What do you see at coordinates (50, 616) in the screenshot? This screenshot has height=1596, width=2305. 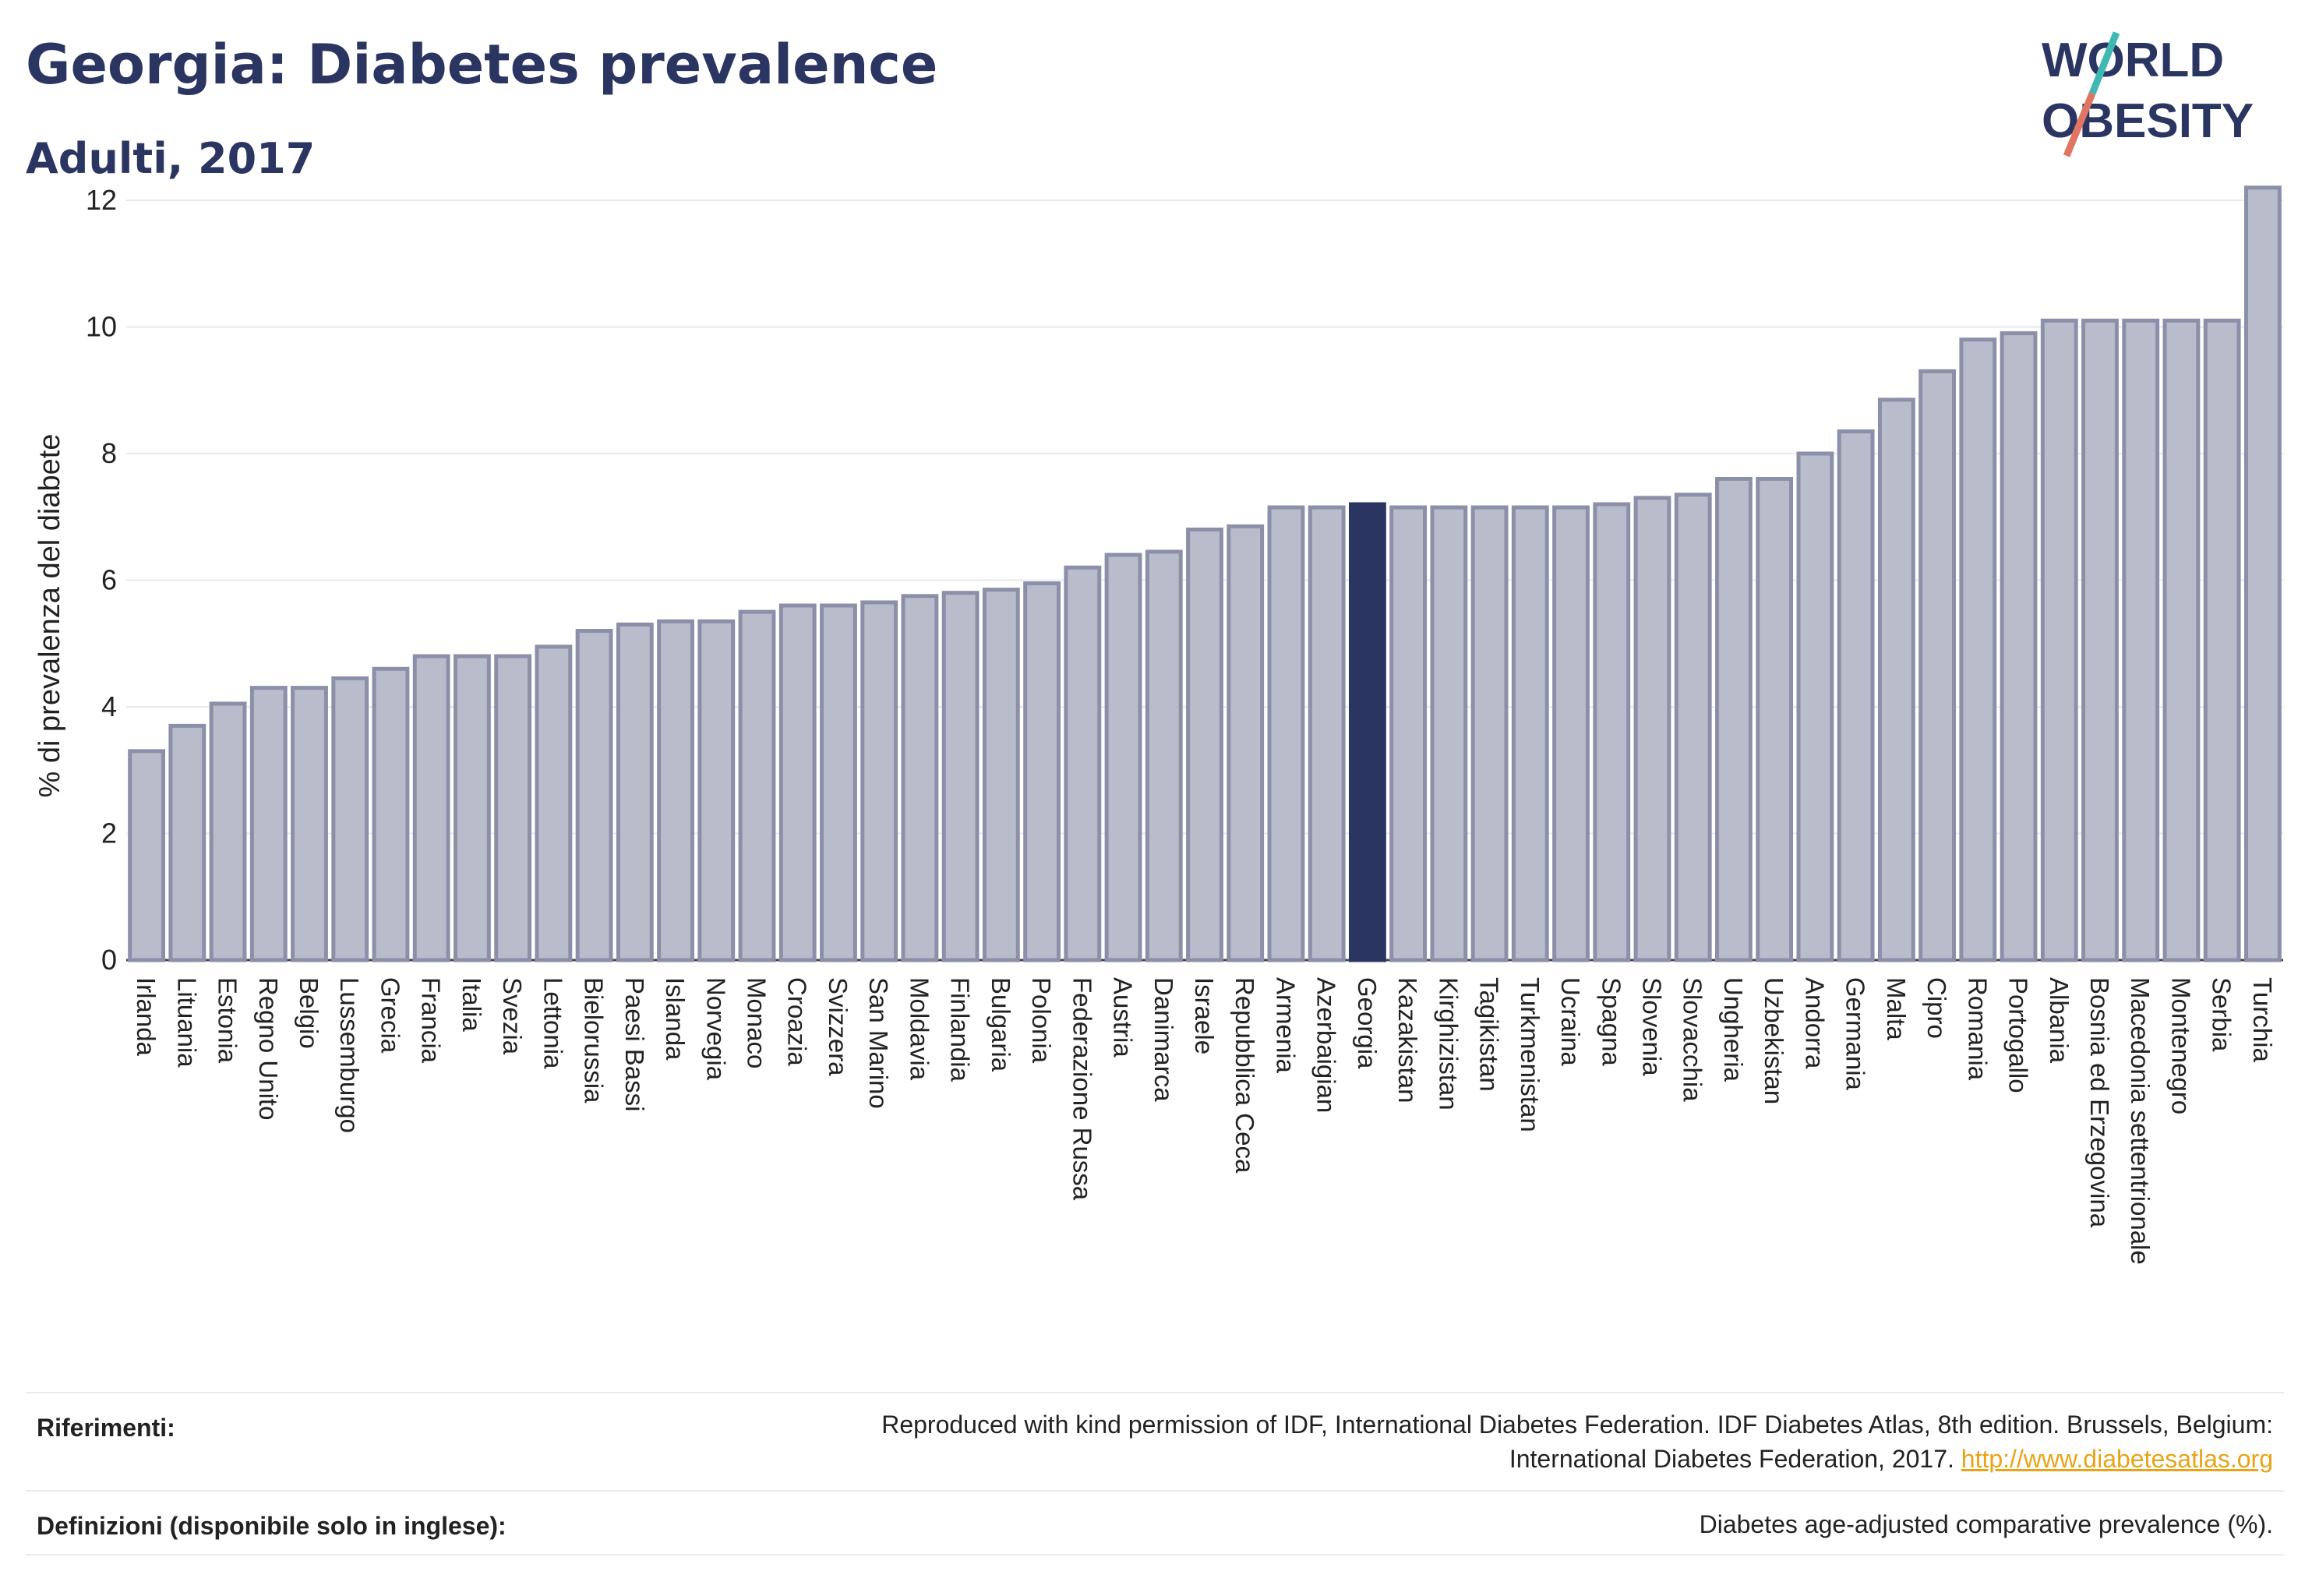 I see `y-axis-label: % di prevalenza del diabete` at bounding box center [50, 616].